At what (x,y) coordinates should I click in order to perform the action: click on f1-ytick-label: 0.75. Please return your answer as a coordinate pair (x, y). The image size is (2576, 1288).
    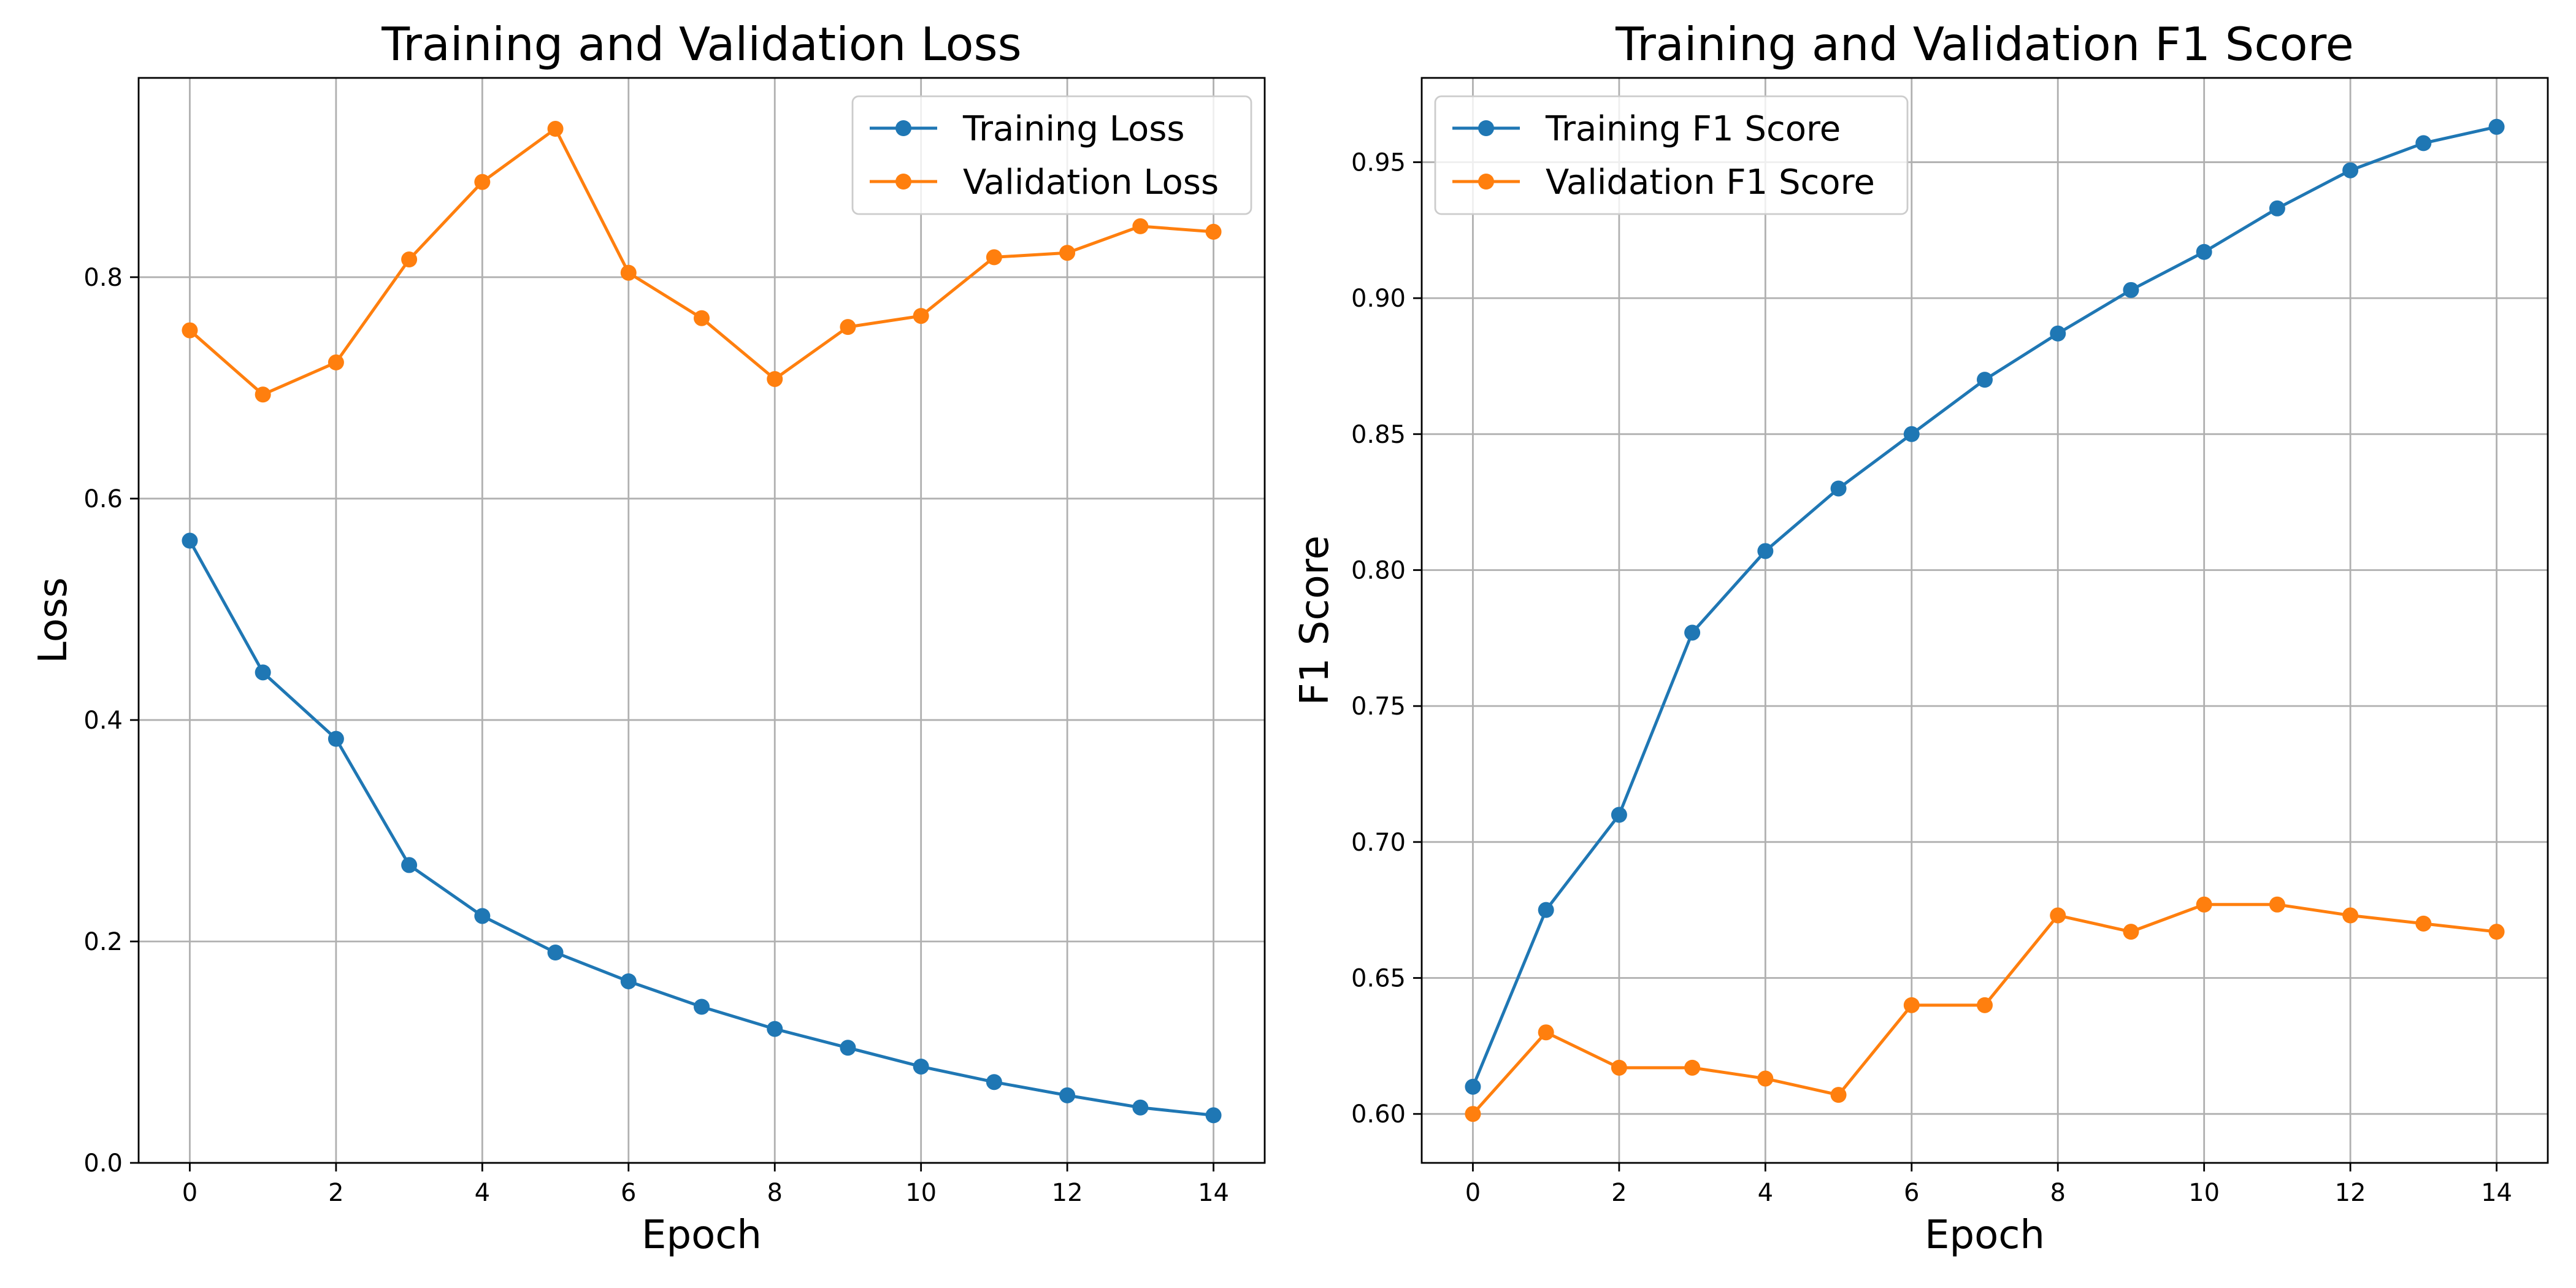
    Looking at the image, I should click on (1378, 706).